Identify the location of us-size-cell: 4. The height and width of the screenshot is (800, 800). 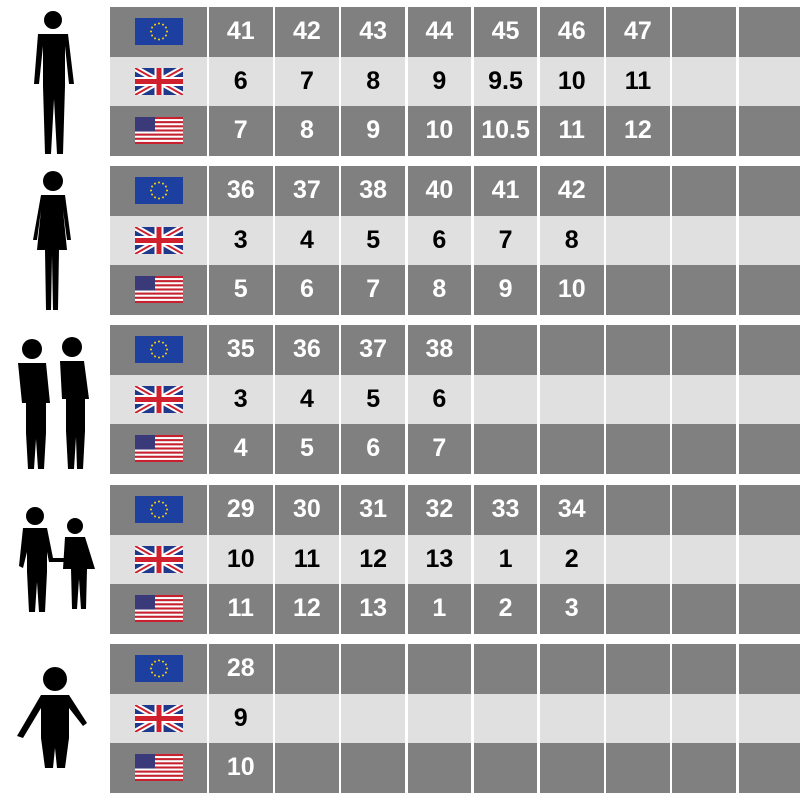
(241, 449).